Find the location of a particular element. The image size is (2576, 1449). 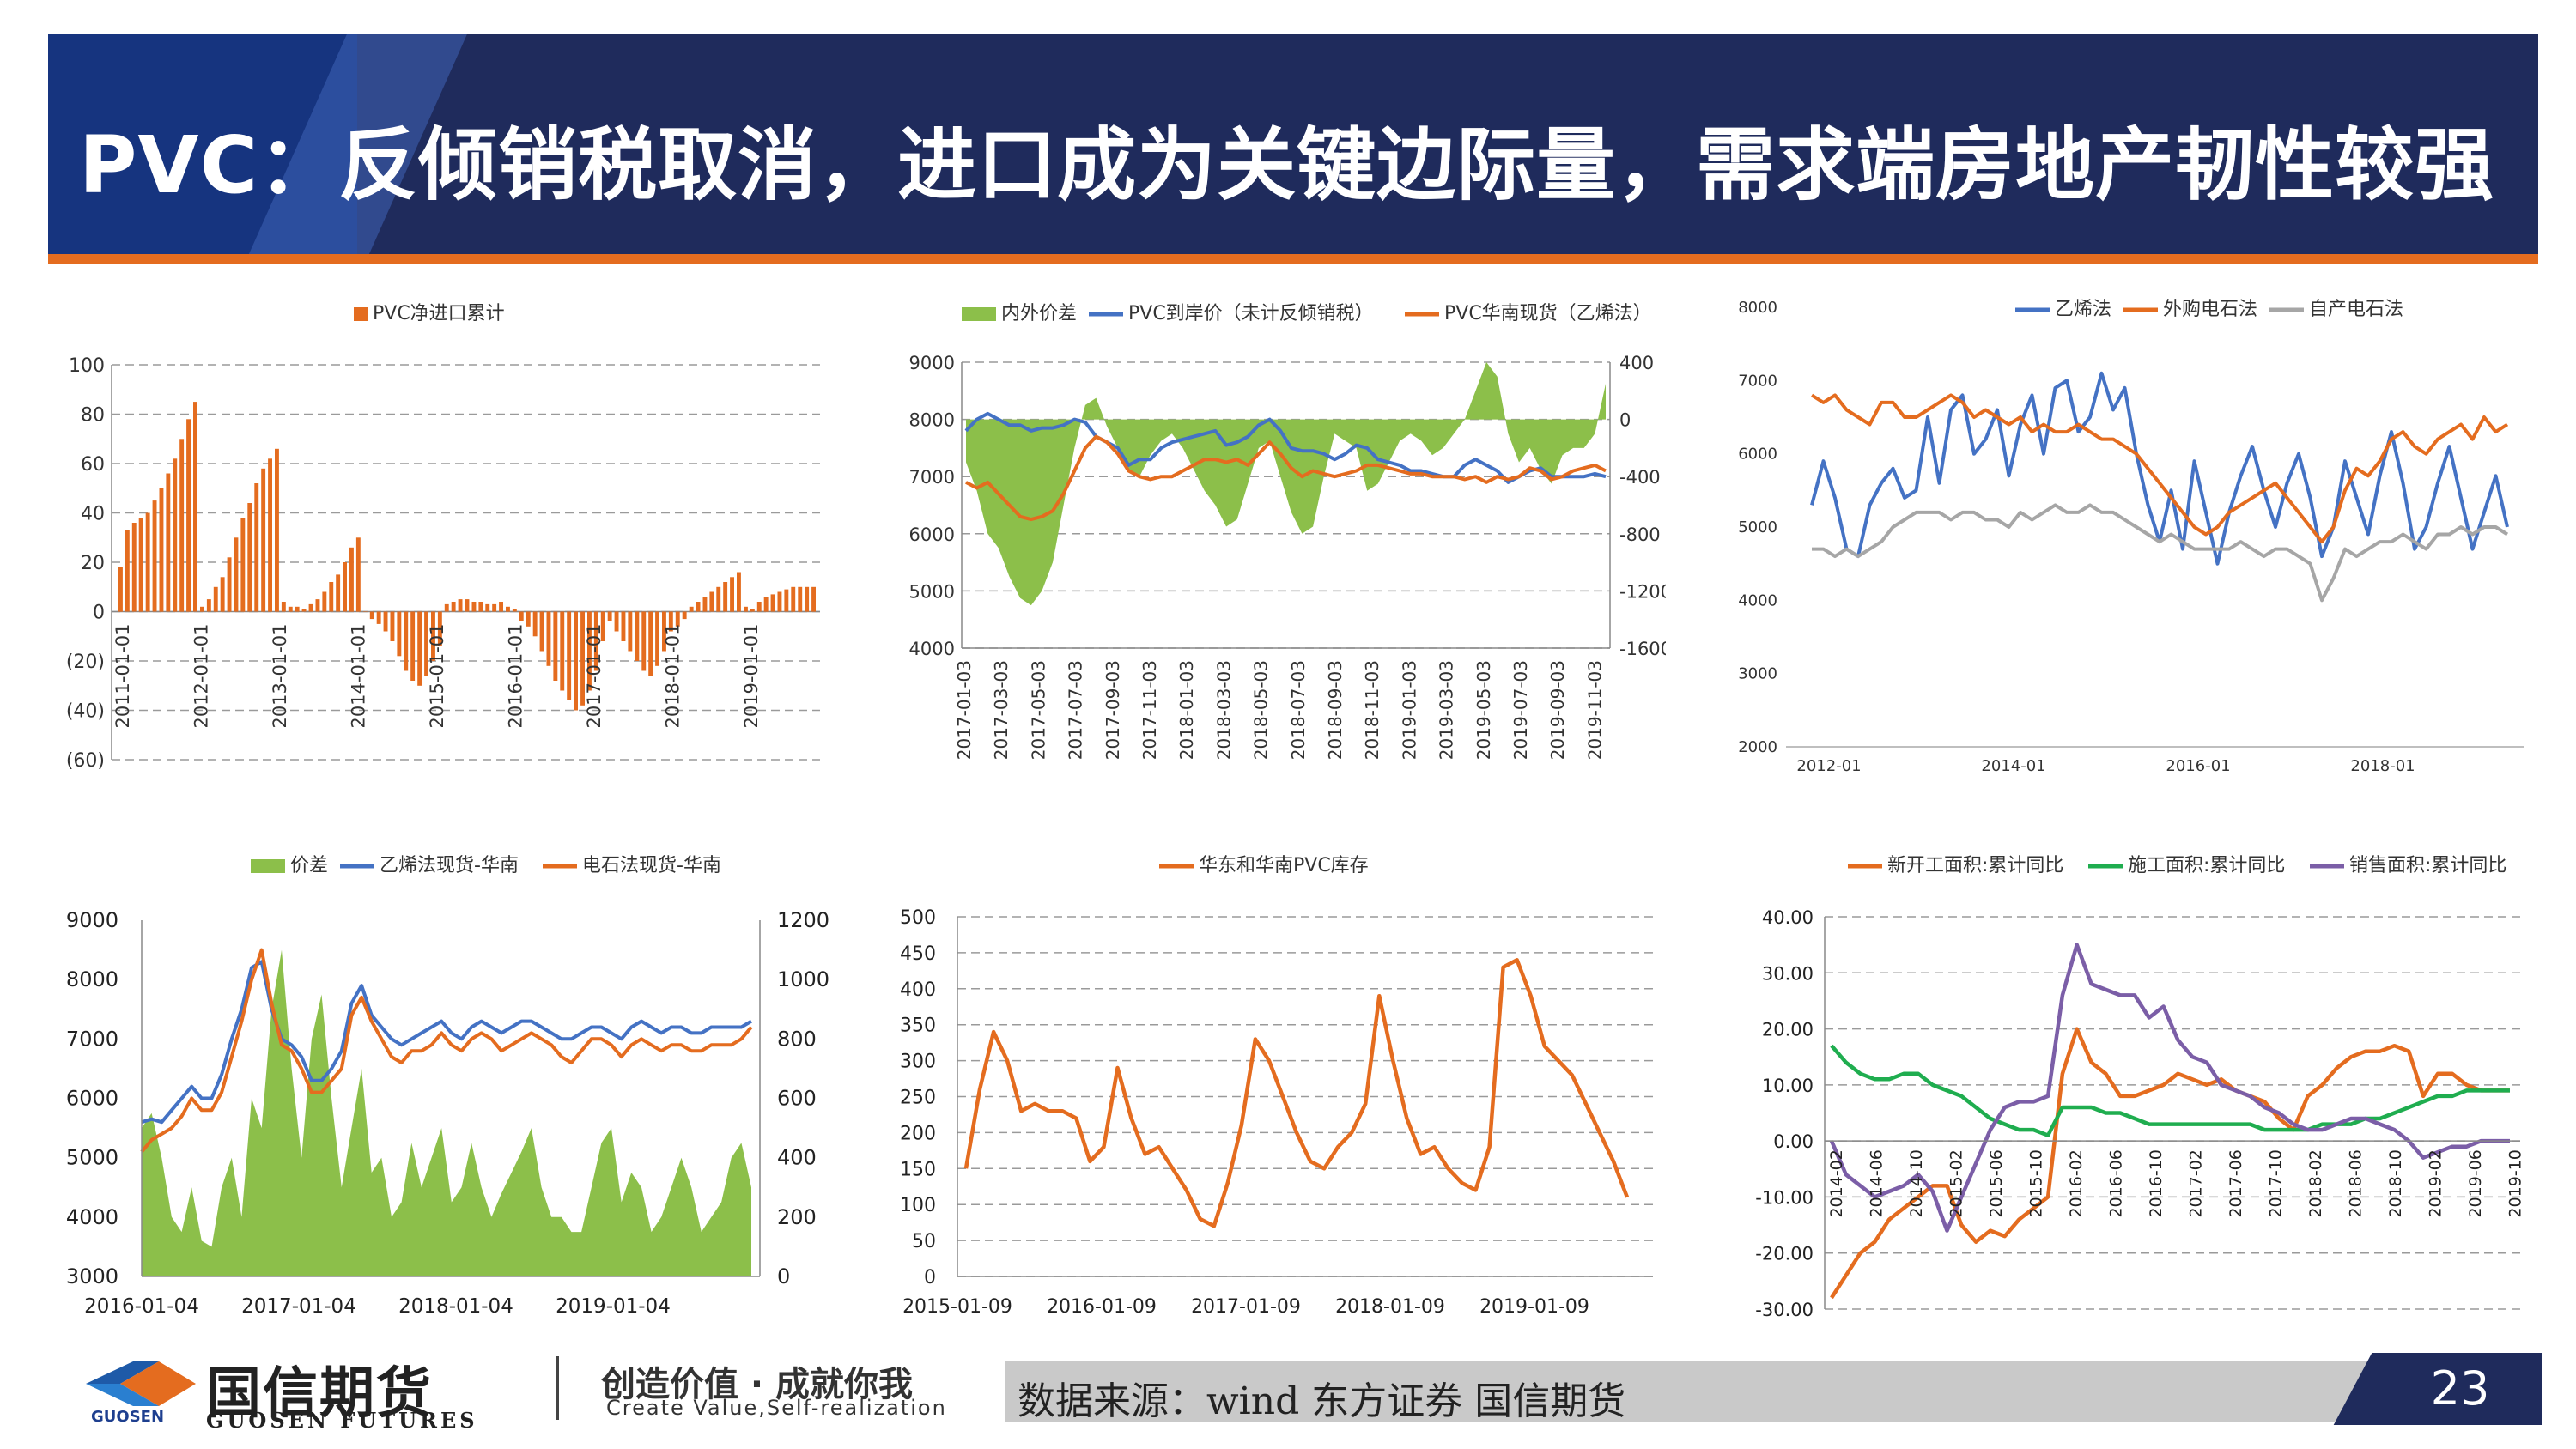

spot-price-line is located at coordinates (1286, 478).